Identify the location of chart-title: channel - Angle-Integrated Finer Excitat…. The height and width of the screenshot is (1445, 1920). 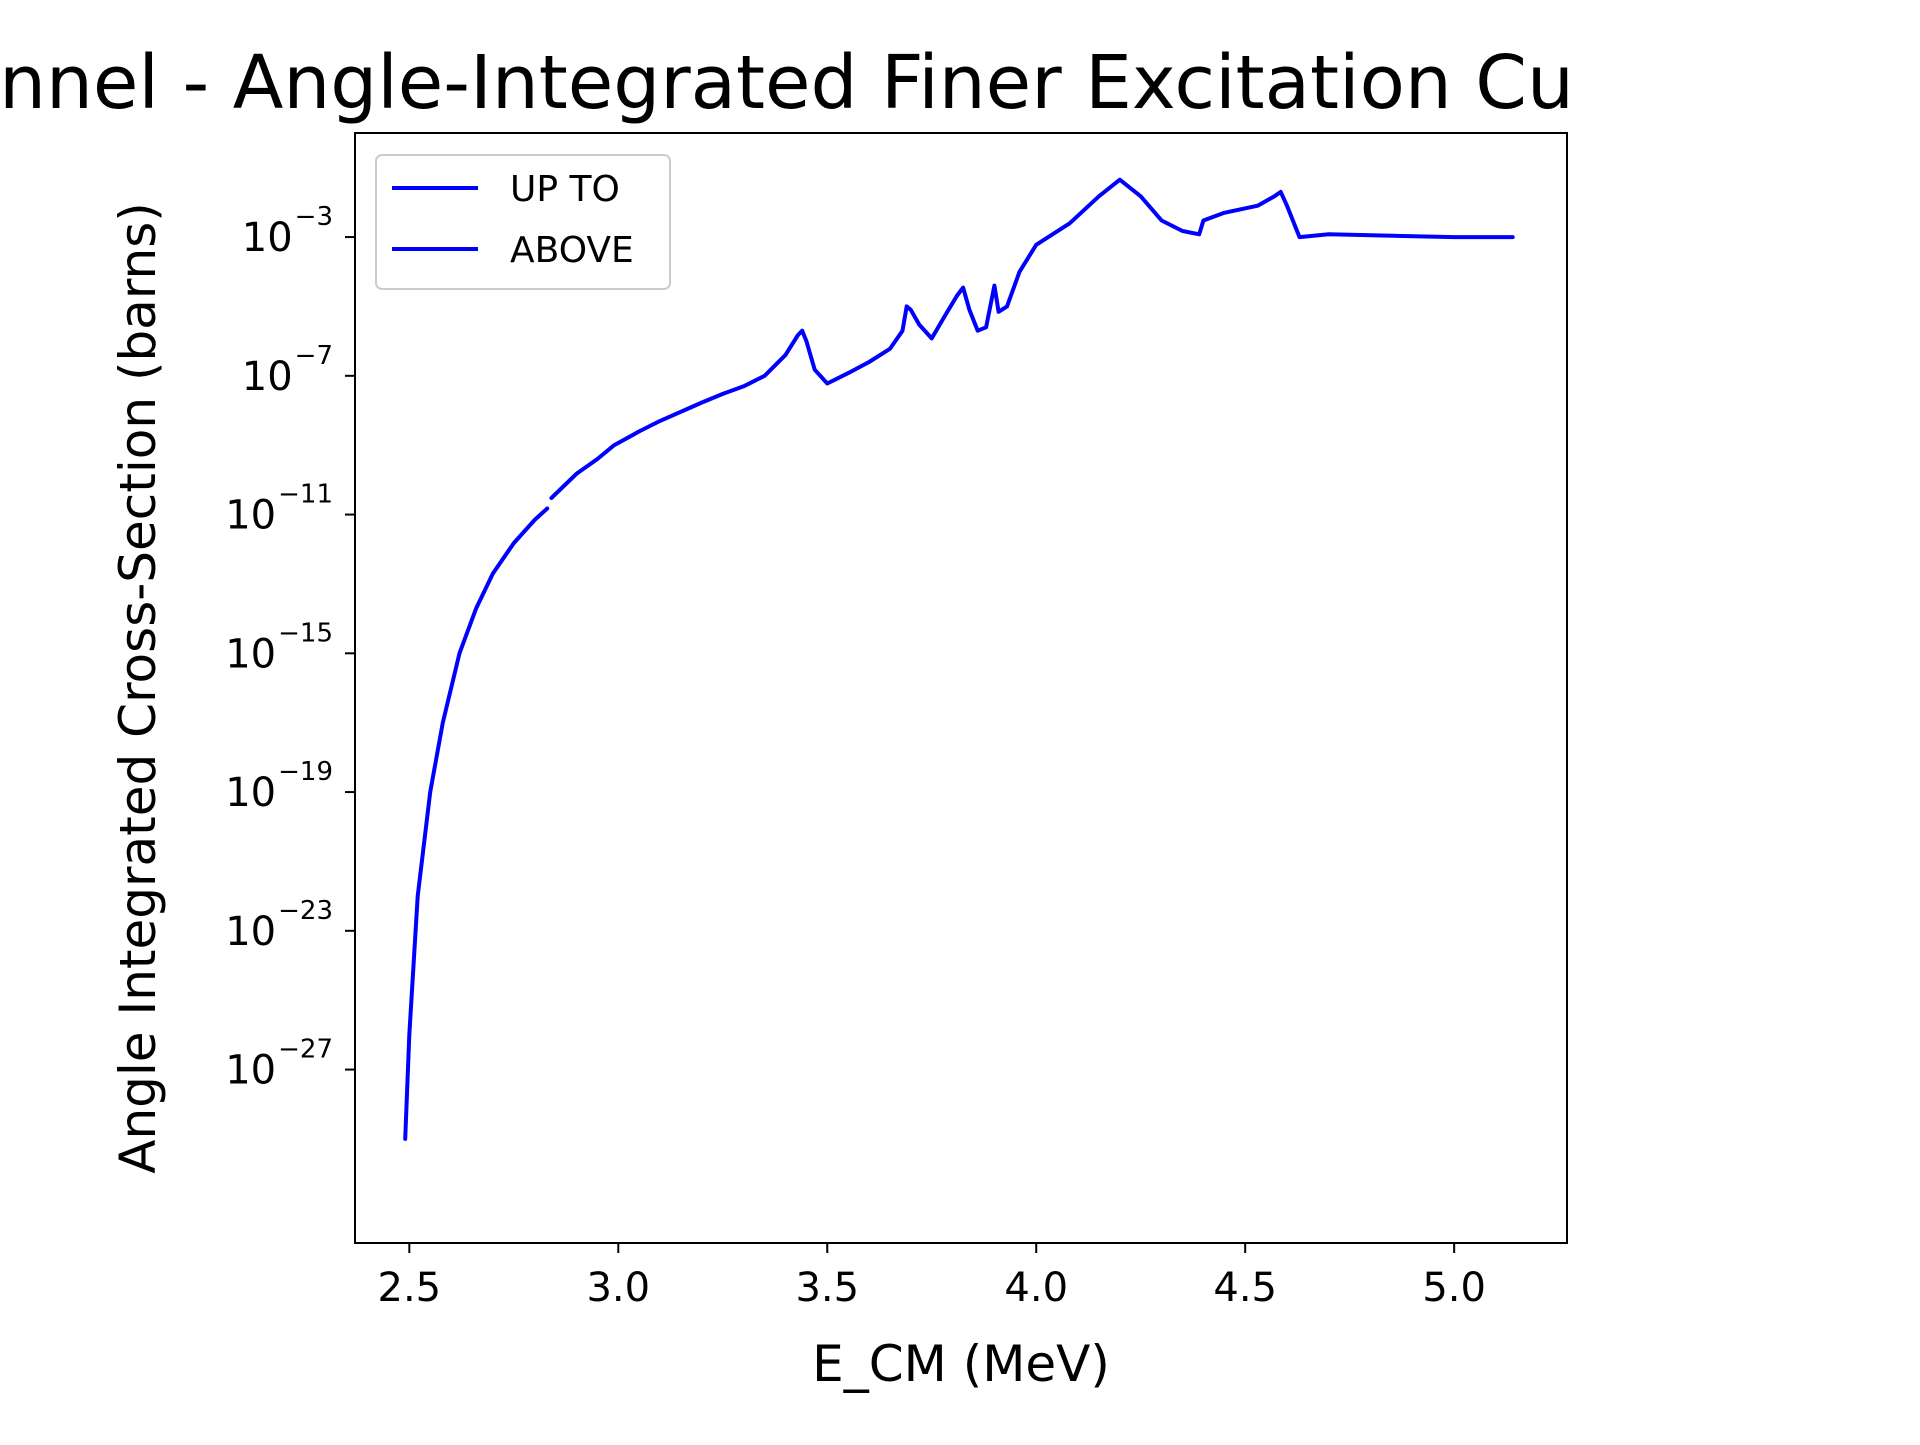
(787, 83).